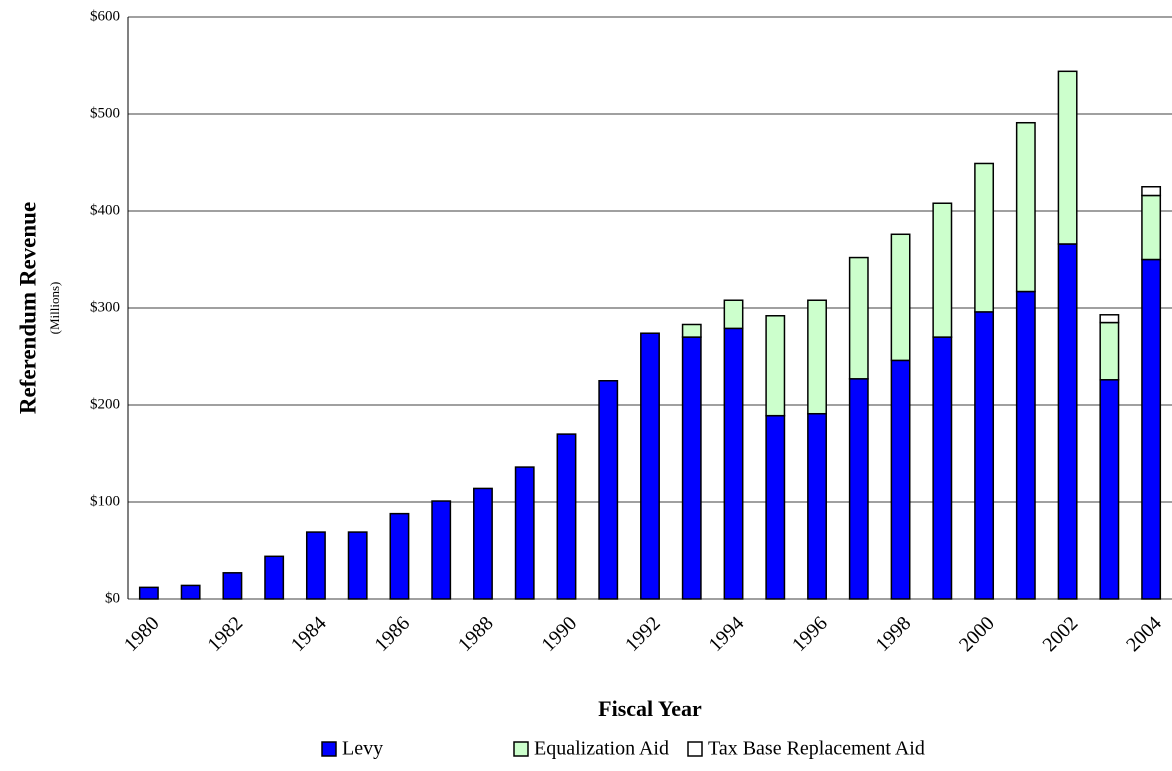  What do you see at coordinates (105, 404) in the screenshot?
I see `y-tick-label: $200` at bounding box center [105, 404].